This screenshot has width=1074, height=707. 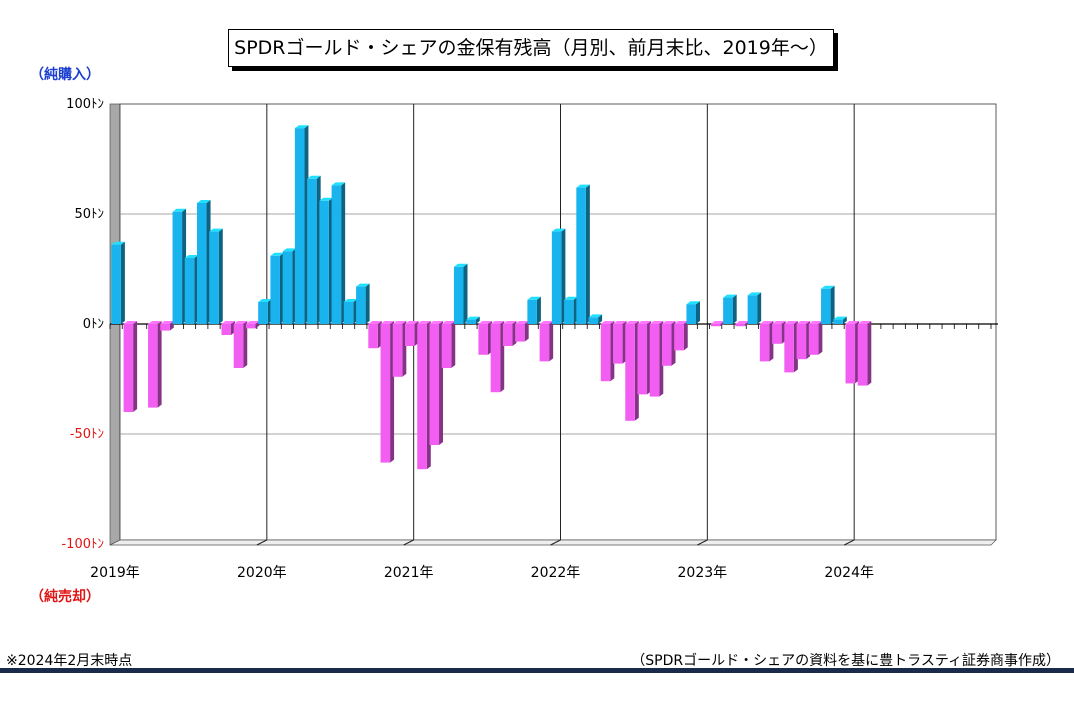 What do you see at coordinates (69, 661) in the screenshot?
I see `as-of-note: ※2024年2月末時点` at bounding box center [69, 661].